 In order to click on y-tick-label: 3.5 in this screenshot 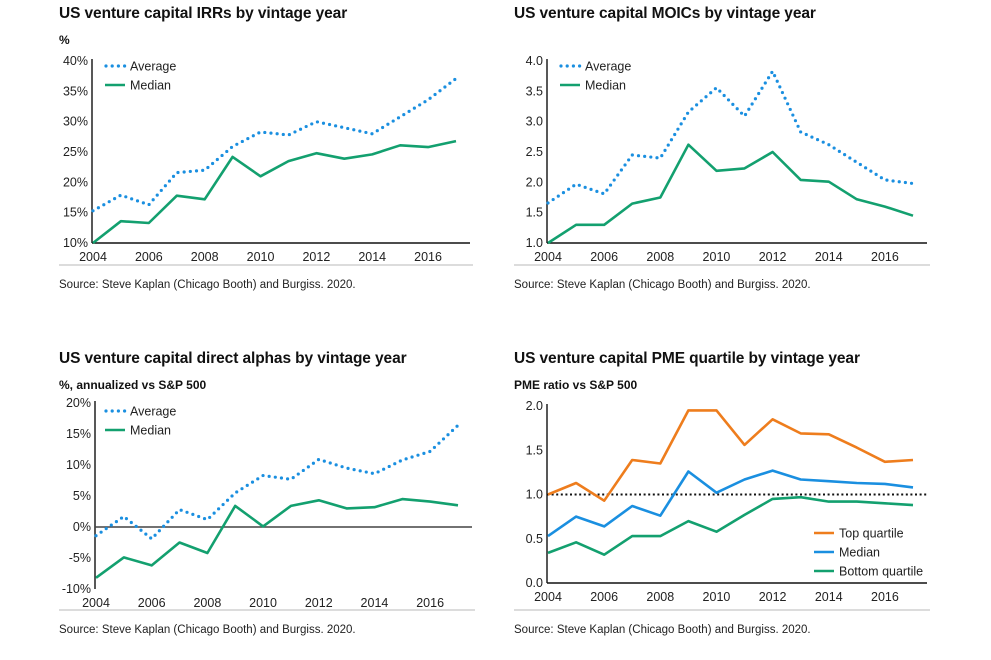, I will do `click(534, 91)`.